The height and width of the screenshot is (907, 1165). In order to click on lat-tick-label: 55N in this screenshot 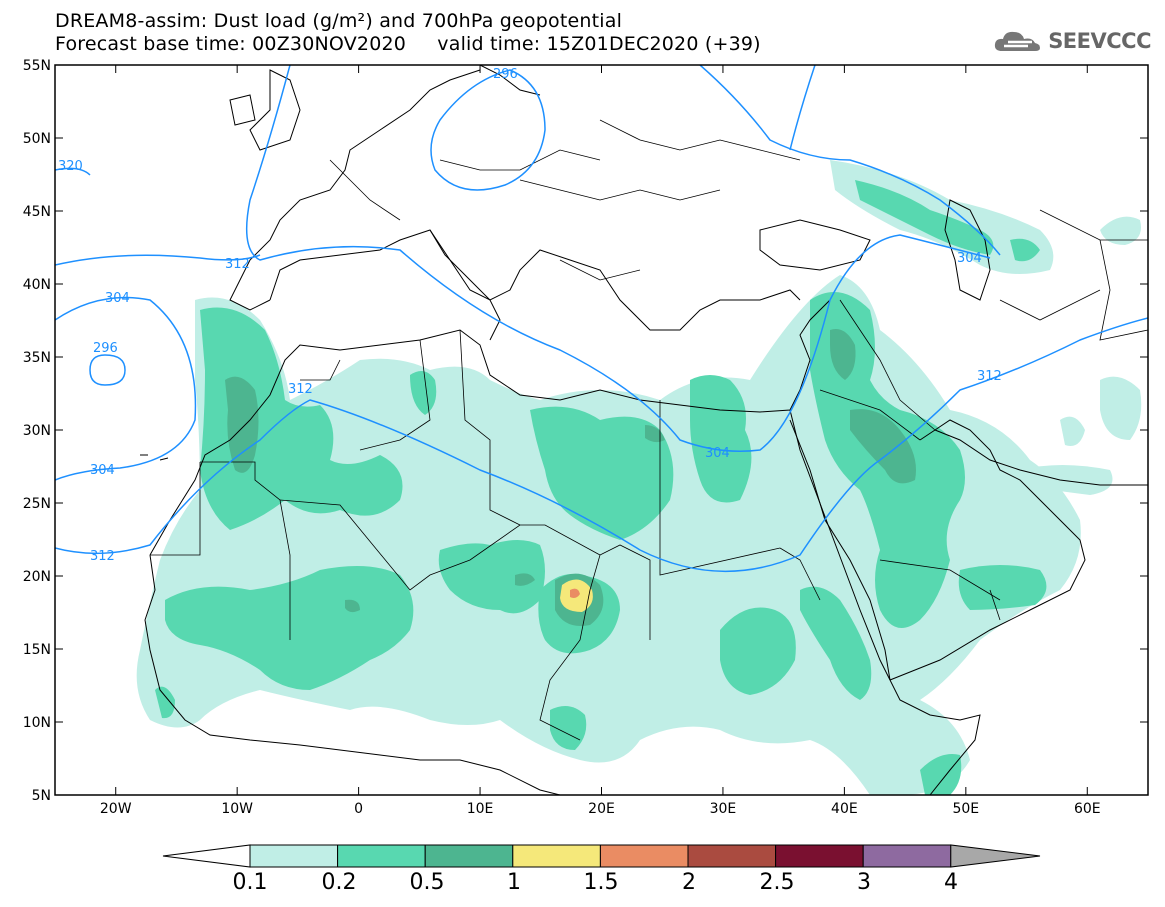, I will do `click(37, 66)`.